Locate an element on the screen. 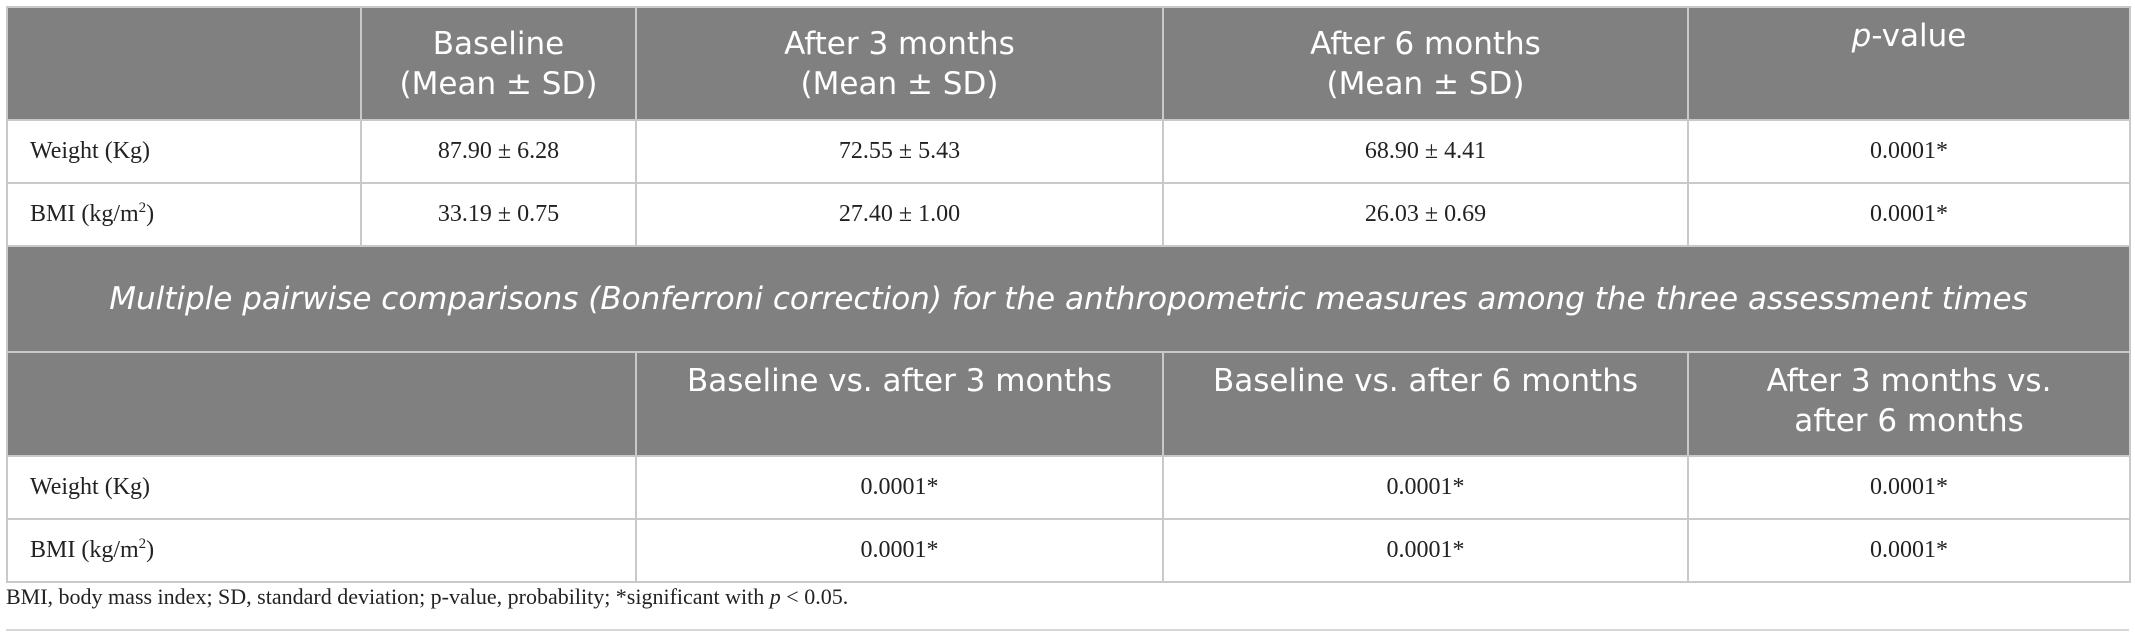 This screenshot has height=638, width=2135. table-row: BMI (kg/m2) 0.0001* 0.0001* 0.0001* is located at coordinates (1068, 550).